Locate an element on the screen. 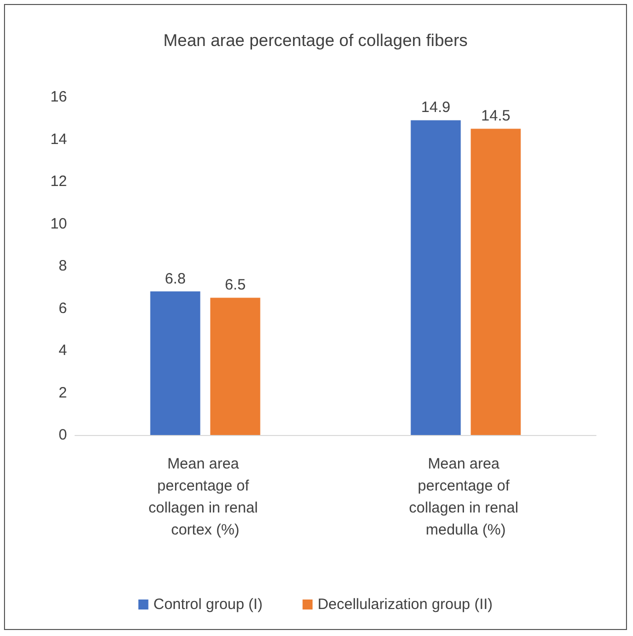 The image size is (633, 636). chart-title: Mean arae percentage of collagen fibers is located at coordinates (315, 40).